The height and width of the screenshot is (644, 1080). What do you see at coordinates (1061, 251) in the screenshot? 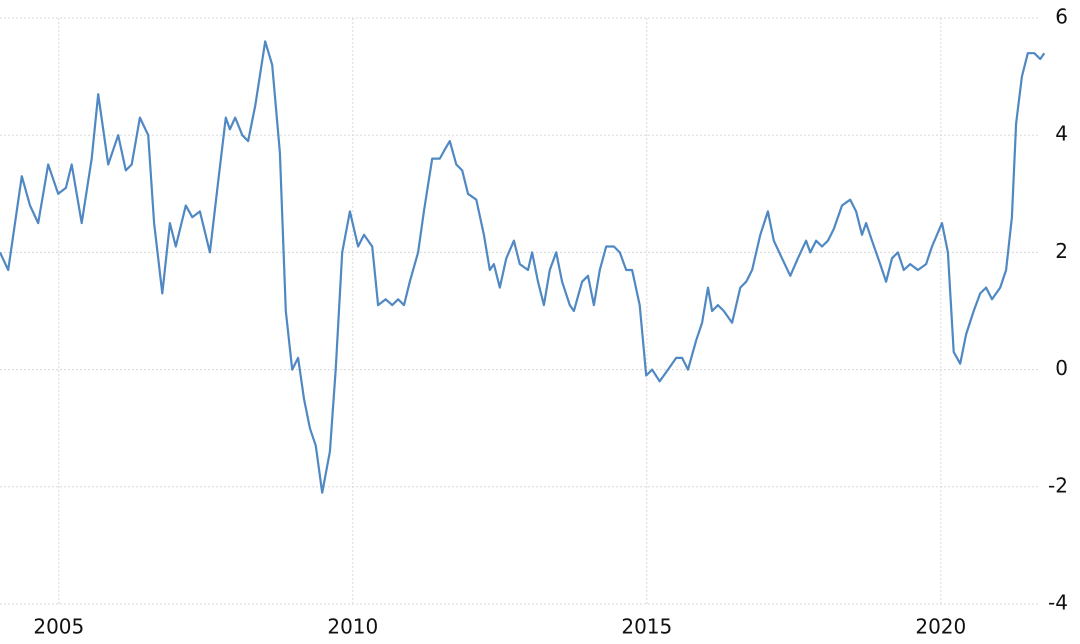
I see `y-tick-label: 2` at bounding box center [1061, 251].